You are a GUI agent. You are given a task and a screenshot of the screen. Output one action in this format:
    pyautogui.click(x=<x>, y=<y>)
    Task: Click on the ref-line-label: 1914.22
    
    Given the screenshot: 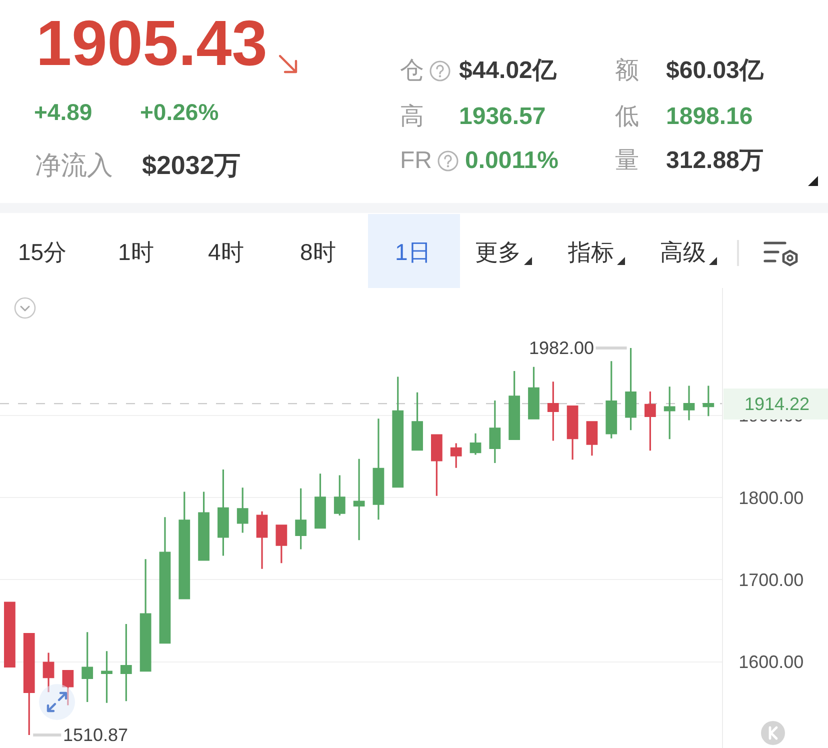 What is the action you would take?
    pyautogui.click(x=777, y=404)
    